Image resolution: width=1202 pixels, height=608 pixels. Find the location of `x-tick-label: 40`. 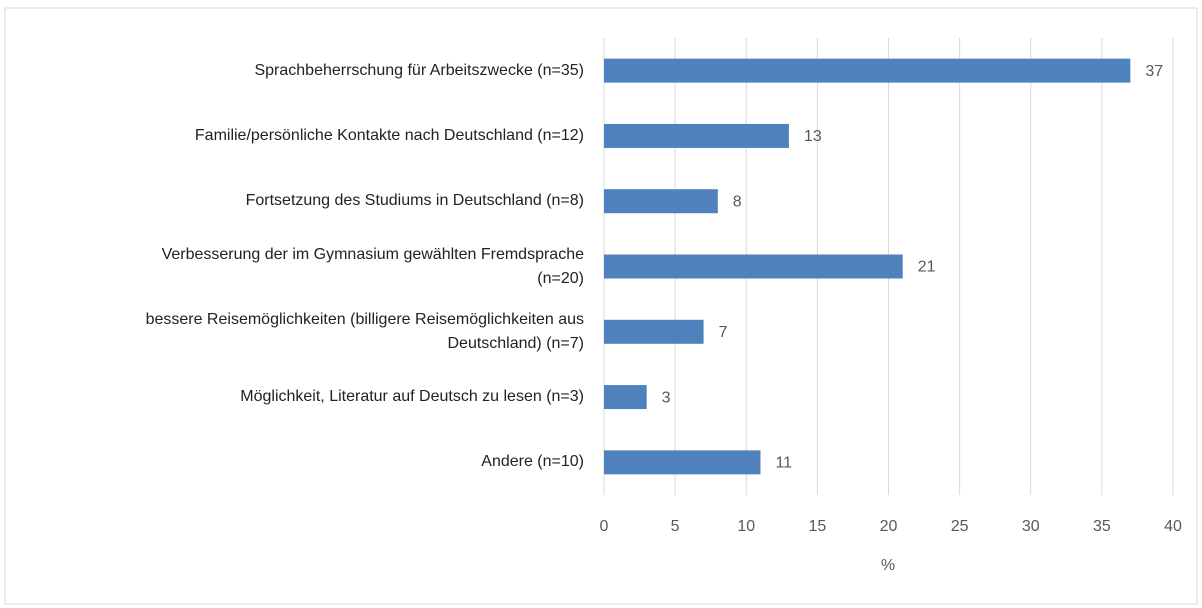

x-tick-label: 40 is located at coordinates (1173, 526).